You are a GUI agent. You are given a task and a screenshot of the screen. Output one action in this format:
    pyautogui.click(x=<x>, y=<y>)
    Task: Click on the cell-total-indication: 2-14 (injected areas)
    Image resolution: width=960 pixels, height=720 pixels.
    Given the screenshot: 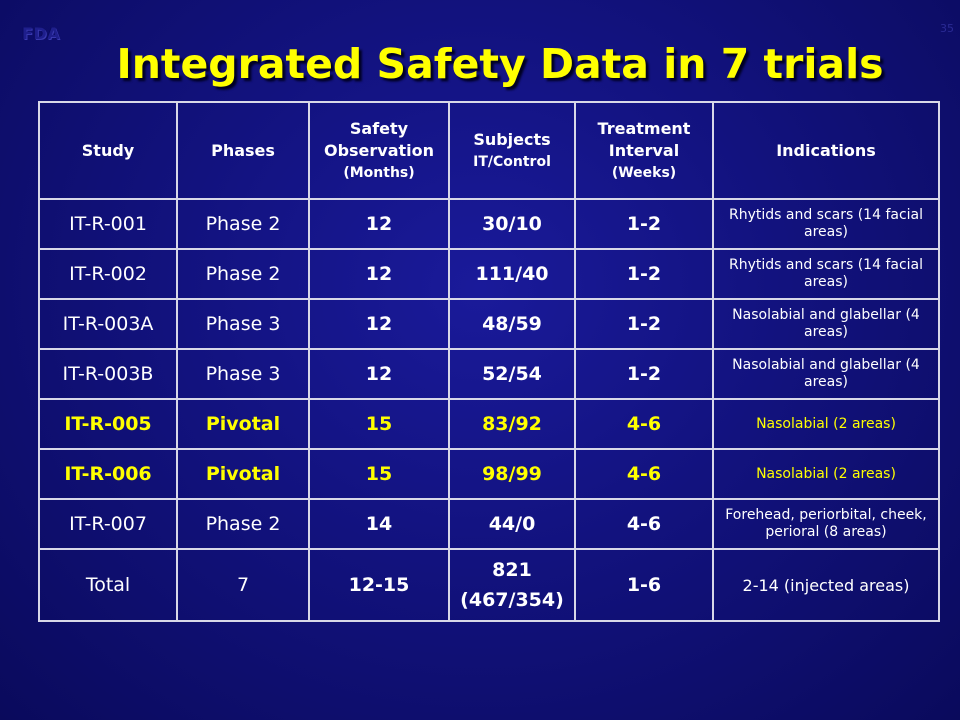 What is the action you would take?
    pyautogui.click(x=826, y=585)
    